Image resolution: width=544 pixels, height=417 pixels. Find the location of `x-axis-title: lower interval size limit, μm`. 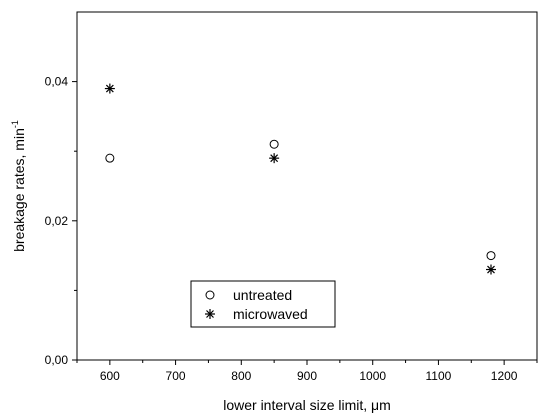

x-axis-title: lower interval size limit, μm is located at coordinates (307, 405).